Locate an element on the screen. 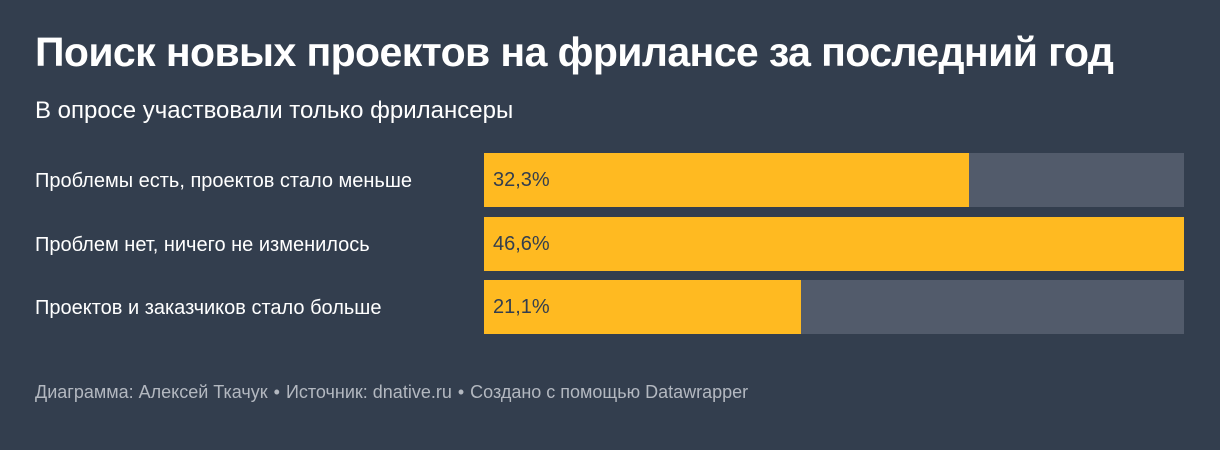 Image resolution: width=1220 pixels, height=450 pixels. bar-row: Проектов и заказчиков стало больше 21,1% is located at coordinates (610, 308).